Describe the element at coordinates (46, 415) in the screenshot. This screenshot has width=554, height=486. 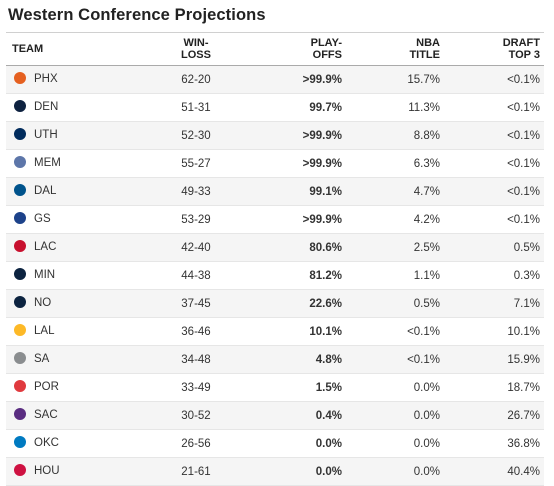
I see `team-abbreviation: SAC` at that location.